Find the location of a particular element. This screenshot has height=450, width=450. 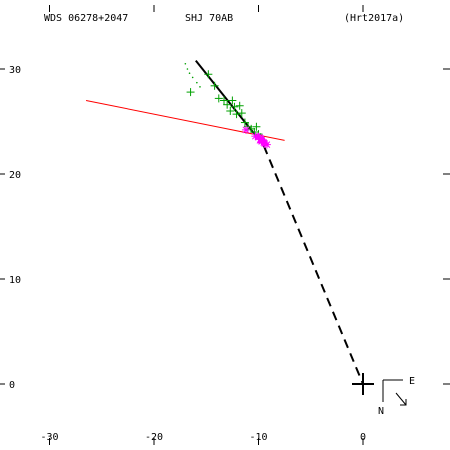

x-tick-label: -20 is located at coordinates (154, 437).